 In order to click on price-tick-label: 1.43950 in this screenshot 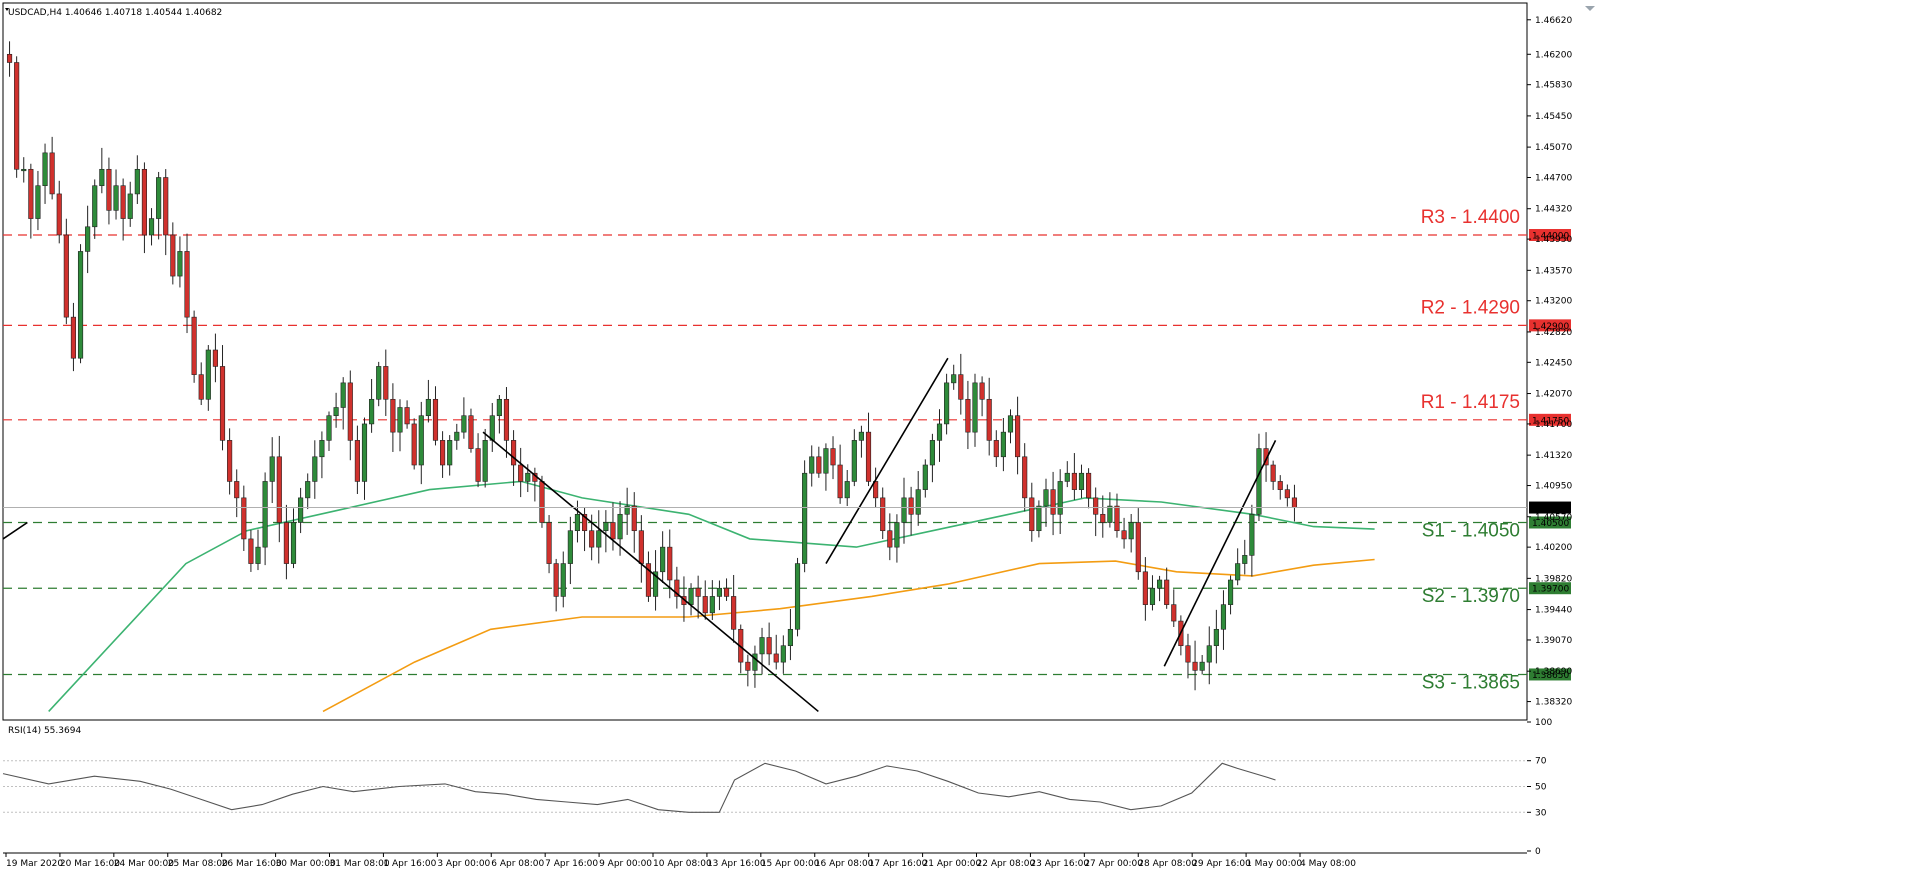, I will do `click(1553, 240)`.